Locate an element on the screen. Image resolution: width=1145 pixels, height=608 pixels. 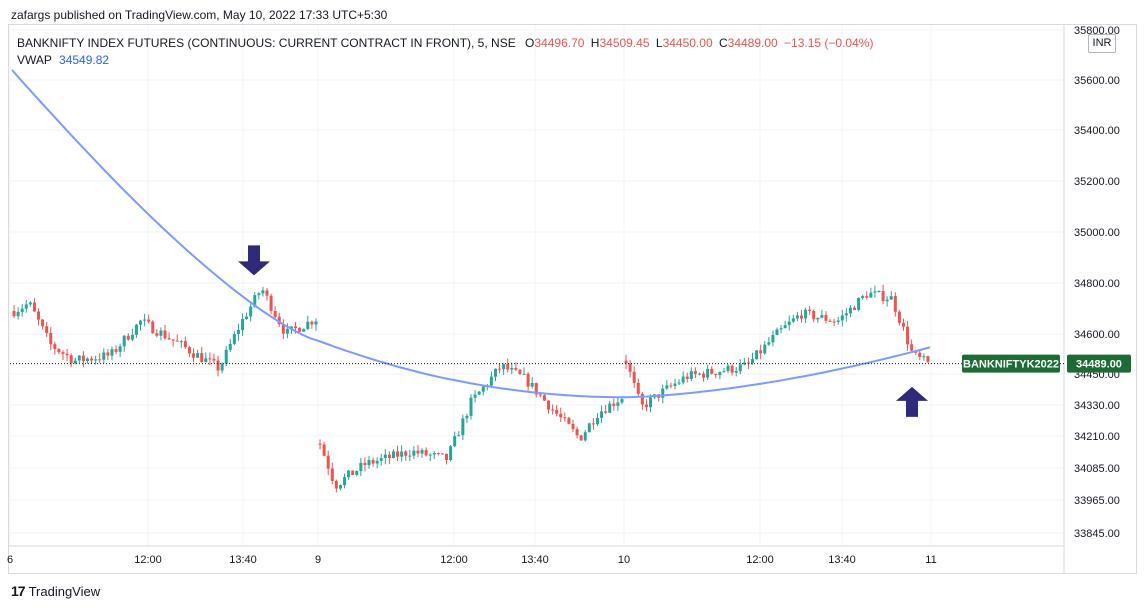
price-tags: BANKNIFTYK2022 34489.00 is located at coordinates (1046, 363).